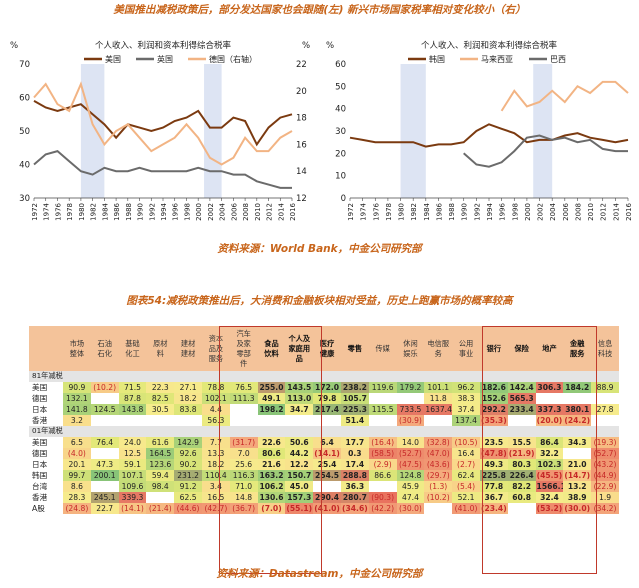 The height and width of the screenshot is (588, 639). What do you see at coordinates (549, 420) in the screenshot?
I see `table-cell: (20.0)` at bounding box center [549, 420].